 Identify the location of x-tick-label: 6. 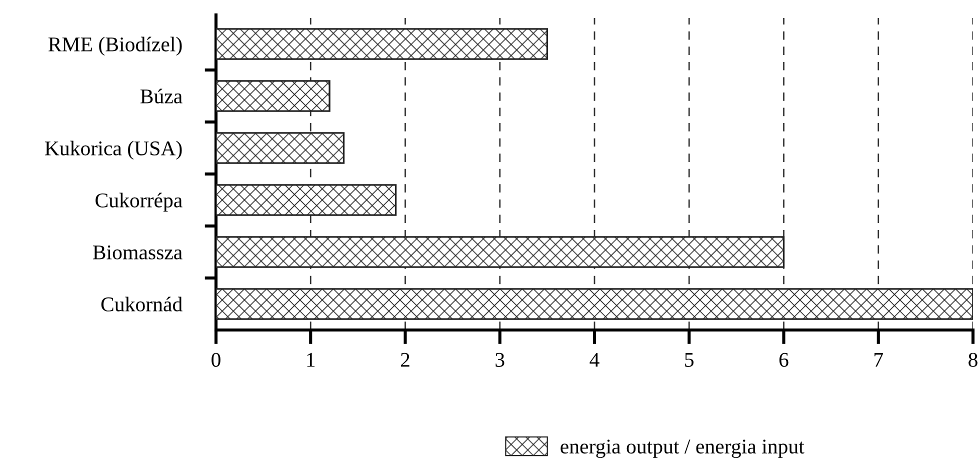
(783, 359).